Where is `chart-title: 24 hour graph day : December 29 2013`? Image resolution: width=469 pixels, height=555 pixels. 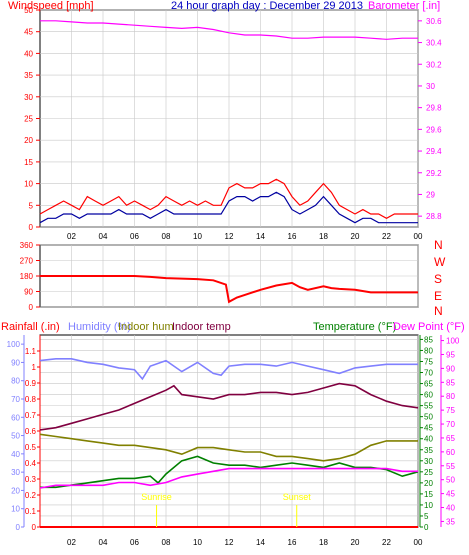 chart-title: 24 hour graph day : December 29 2013 is located at coordinates (267, 6).